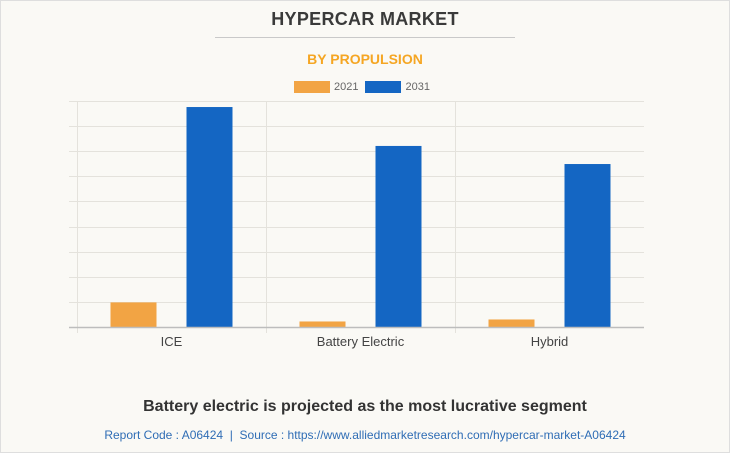 The height and width of the screenshot is (453, 730). I want to click on title-divider, so click(365, 37).